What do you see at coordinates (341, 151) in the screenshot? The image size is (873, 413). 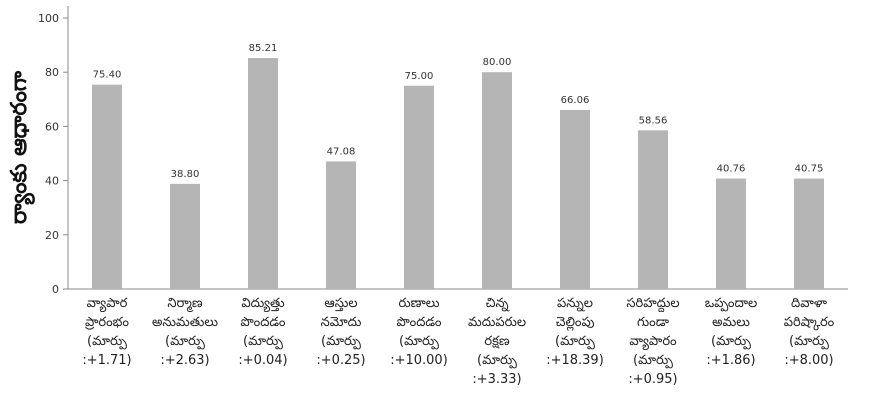 I see `bar-value-label: 47.08` at bounding box center [341, 151].